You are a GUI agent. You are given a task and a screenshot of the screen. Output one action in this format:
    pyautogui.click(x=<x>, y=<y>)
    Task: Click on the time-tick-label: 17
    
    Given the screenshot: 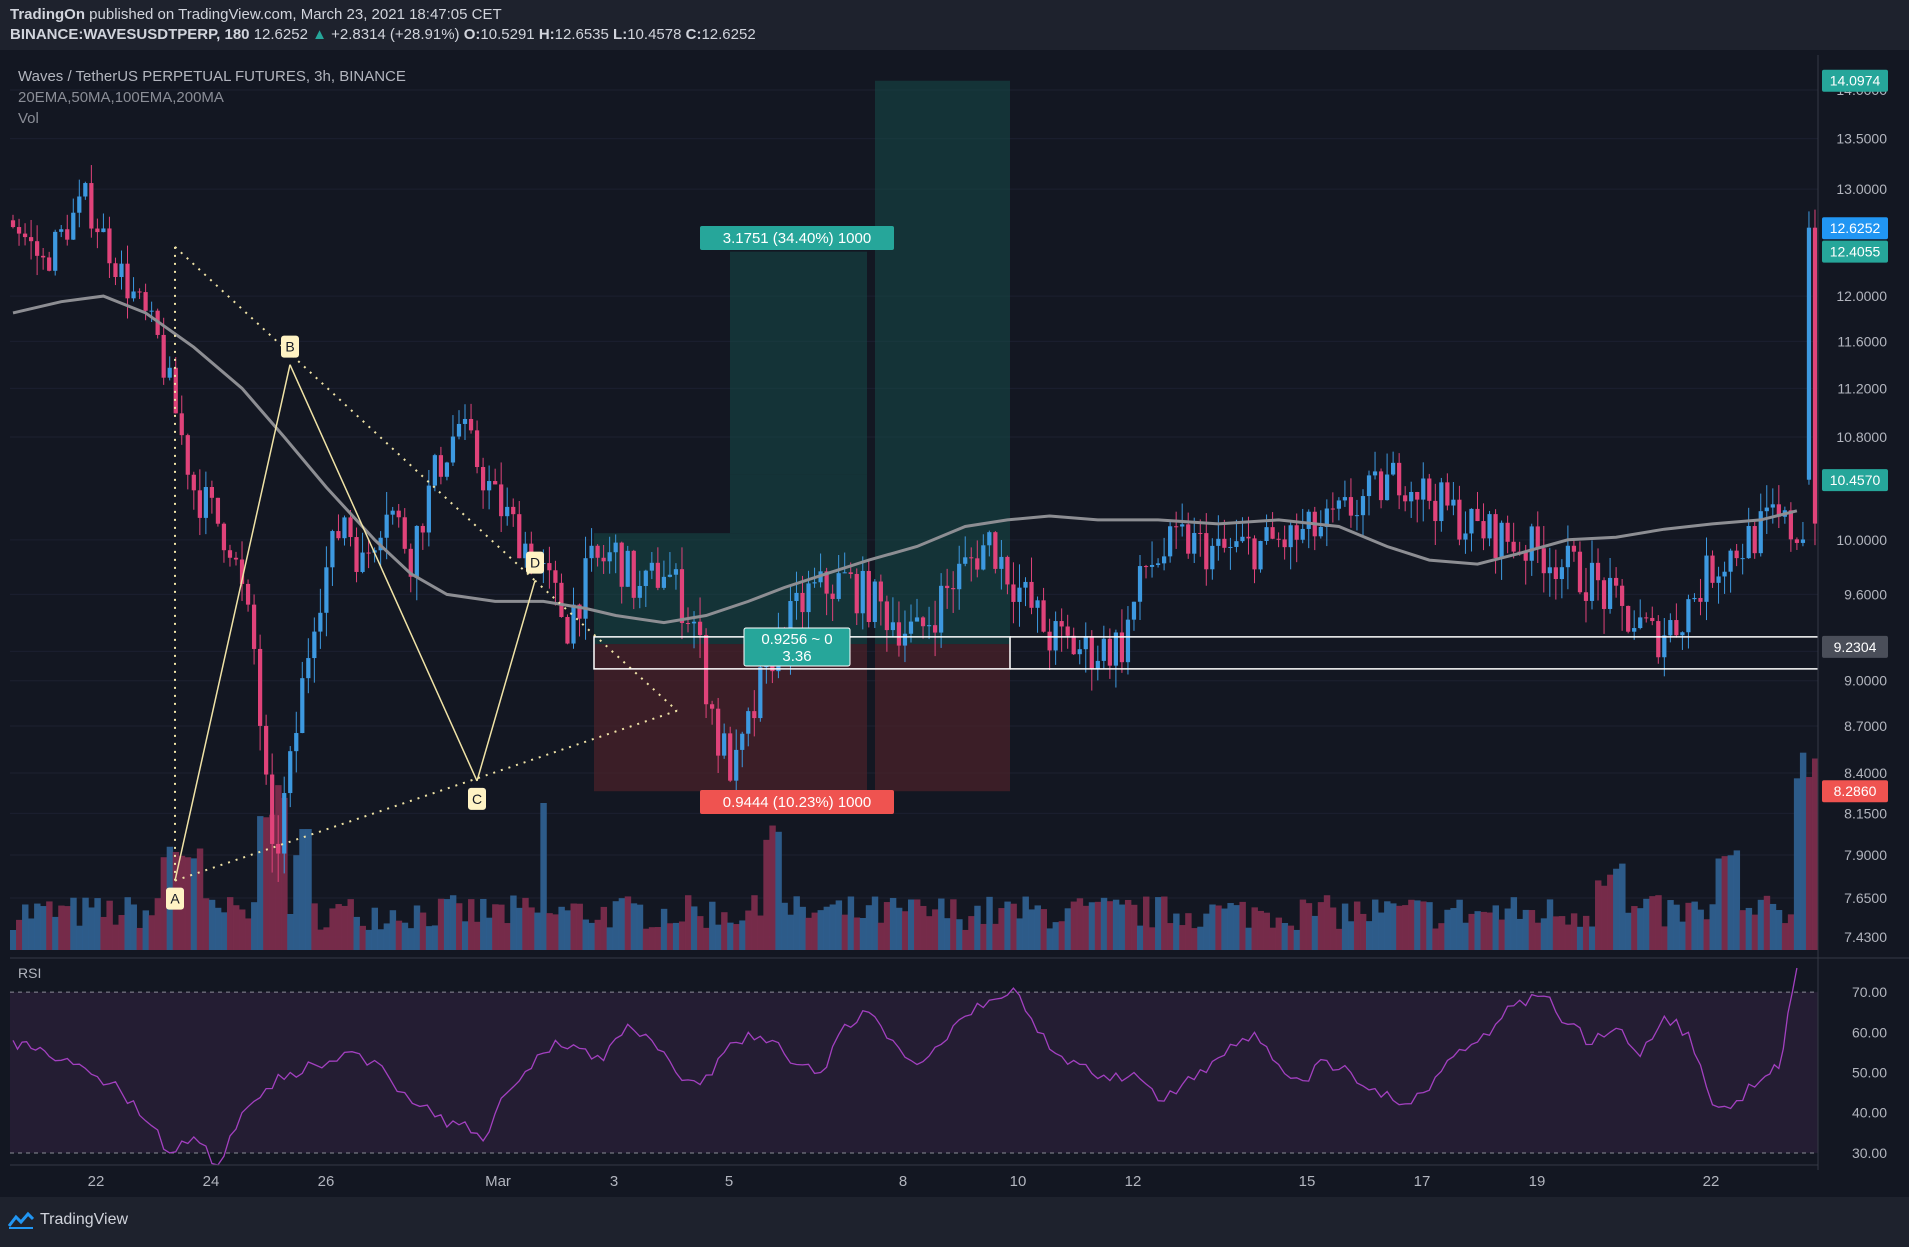 What is the action you would take?
    pyautogui.click(x=1422, y=1181)
    